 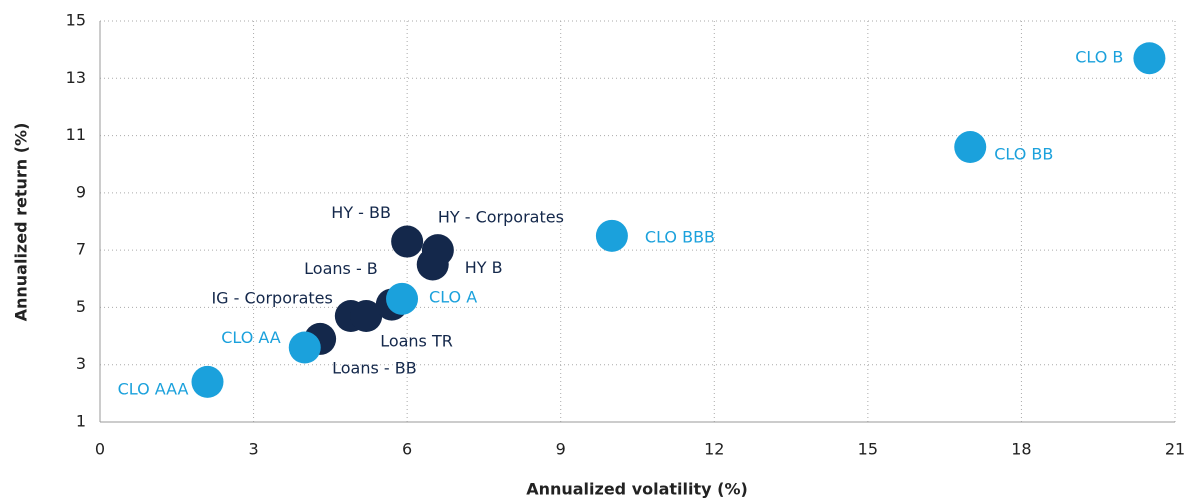 I want to click on x-tick-label: 9, so click(x=561, y=449).